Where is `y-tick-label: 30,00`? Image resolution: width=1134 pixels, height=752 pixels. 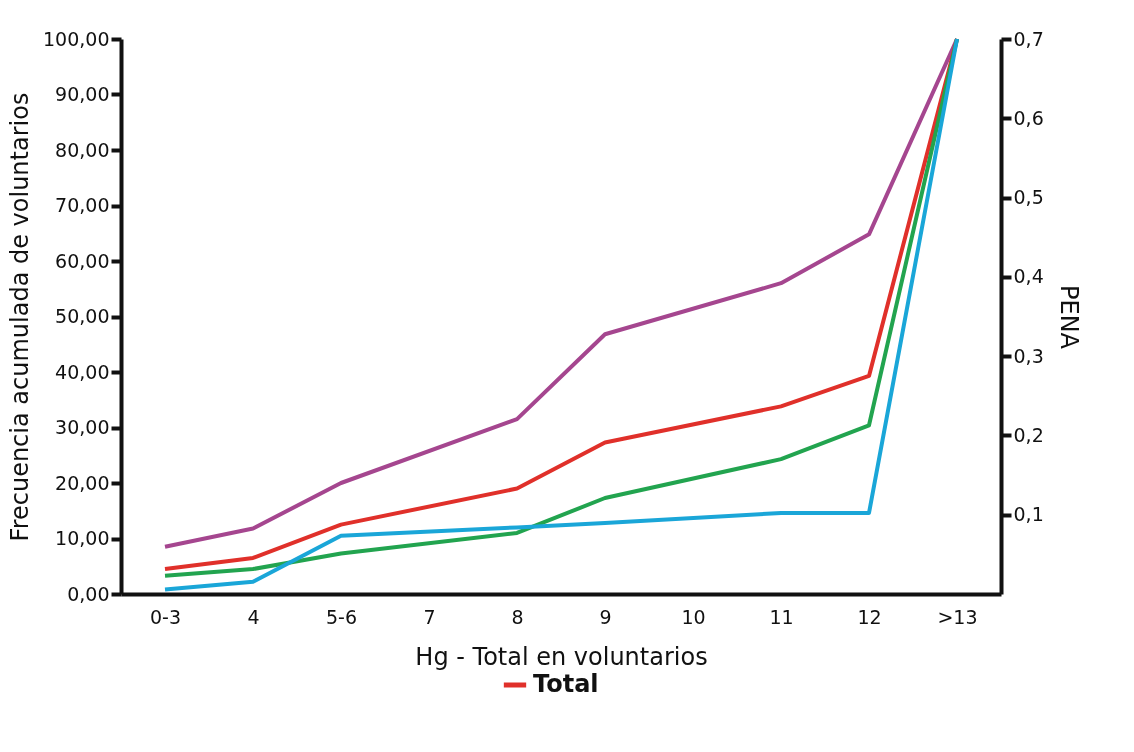
y-tick-label: 30,00 is located at coordinates (82, 427).